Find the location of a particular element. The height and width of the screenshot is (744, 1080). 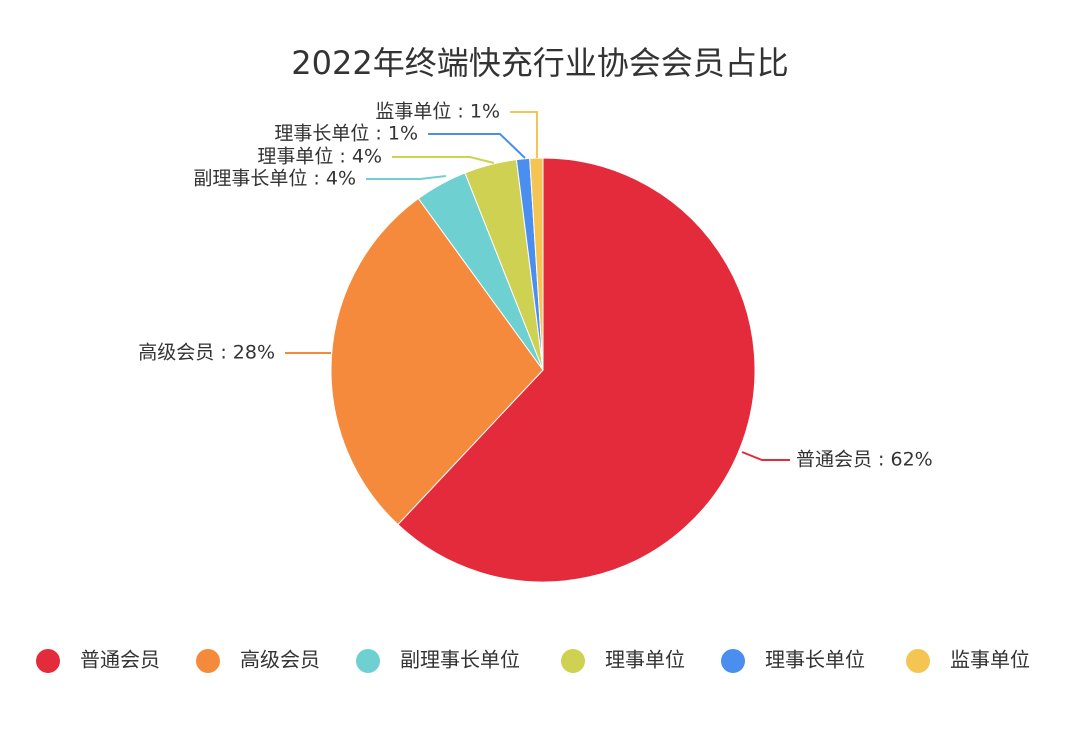

data-label-6: 监事单位 : 1% is located at coordinates (437, 112).